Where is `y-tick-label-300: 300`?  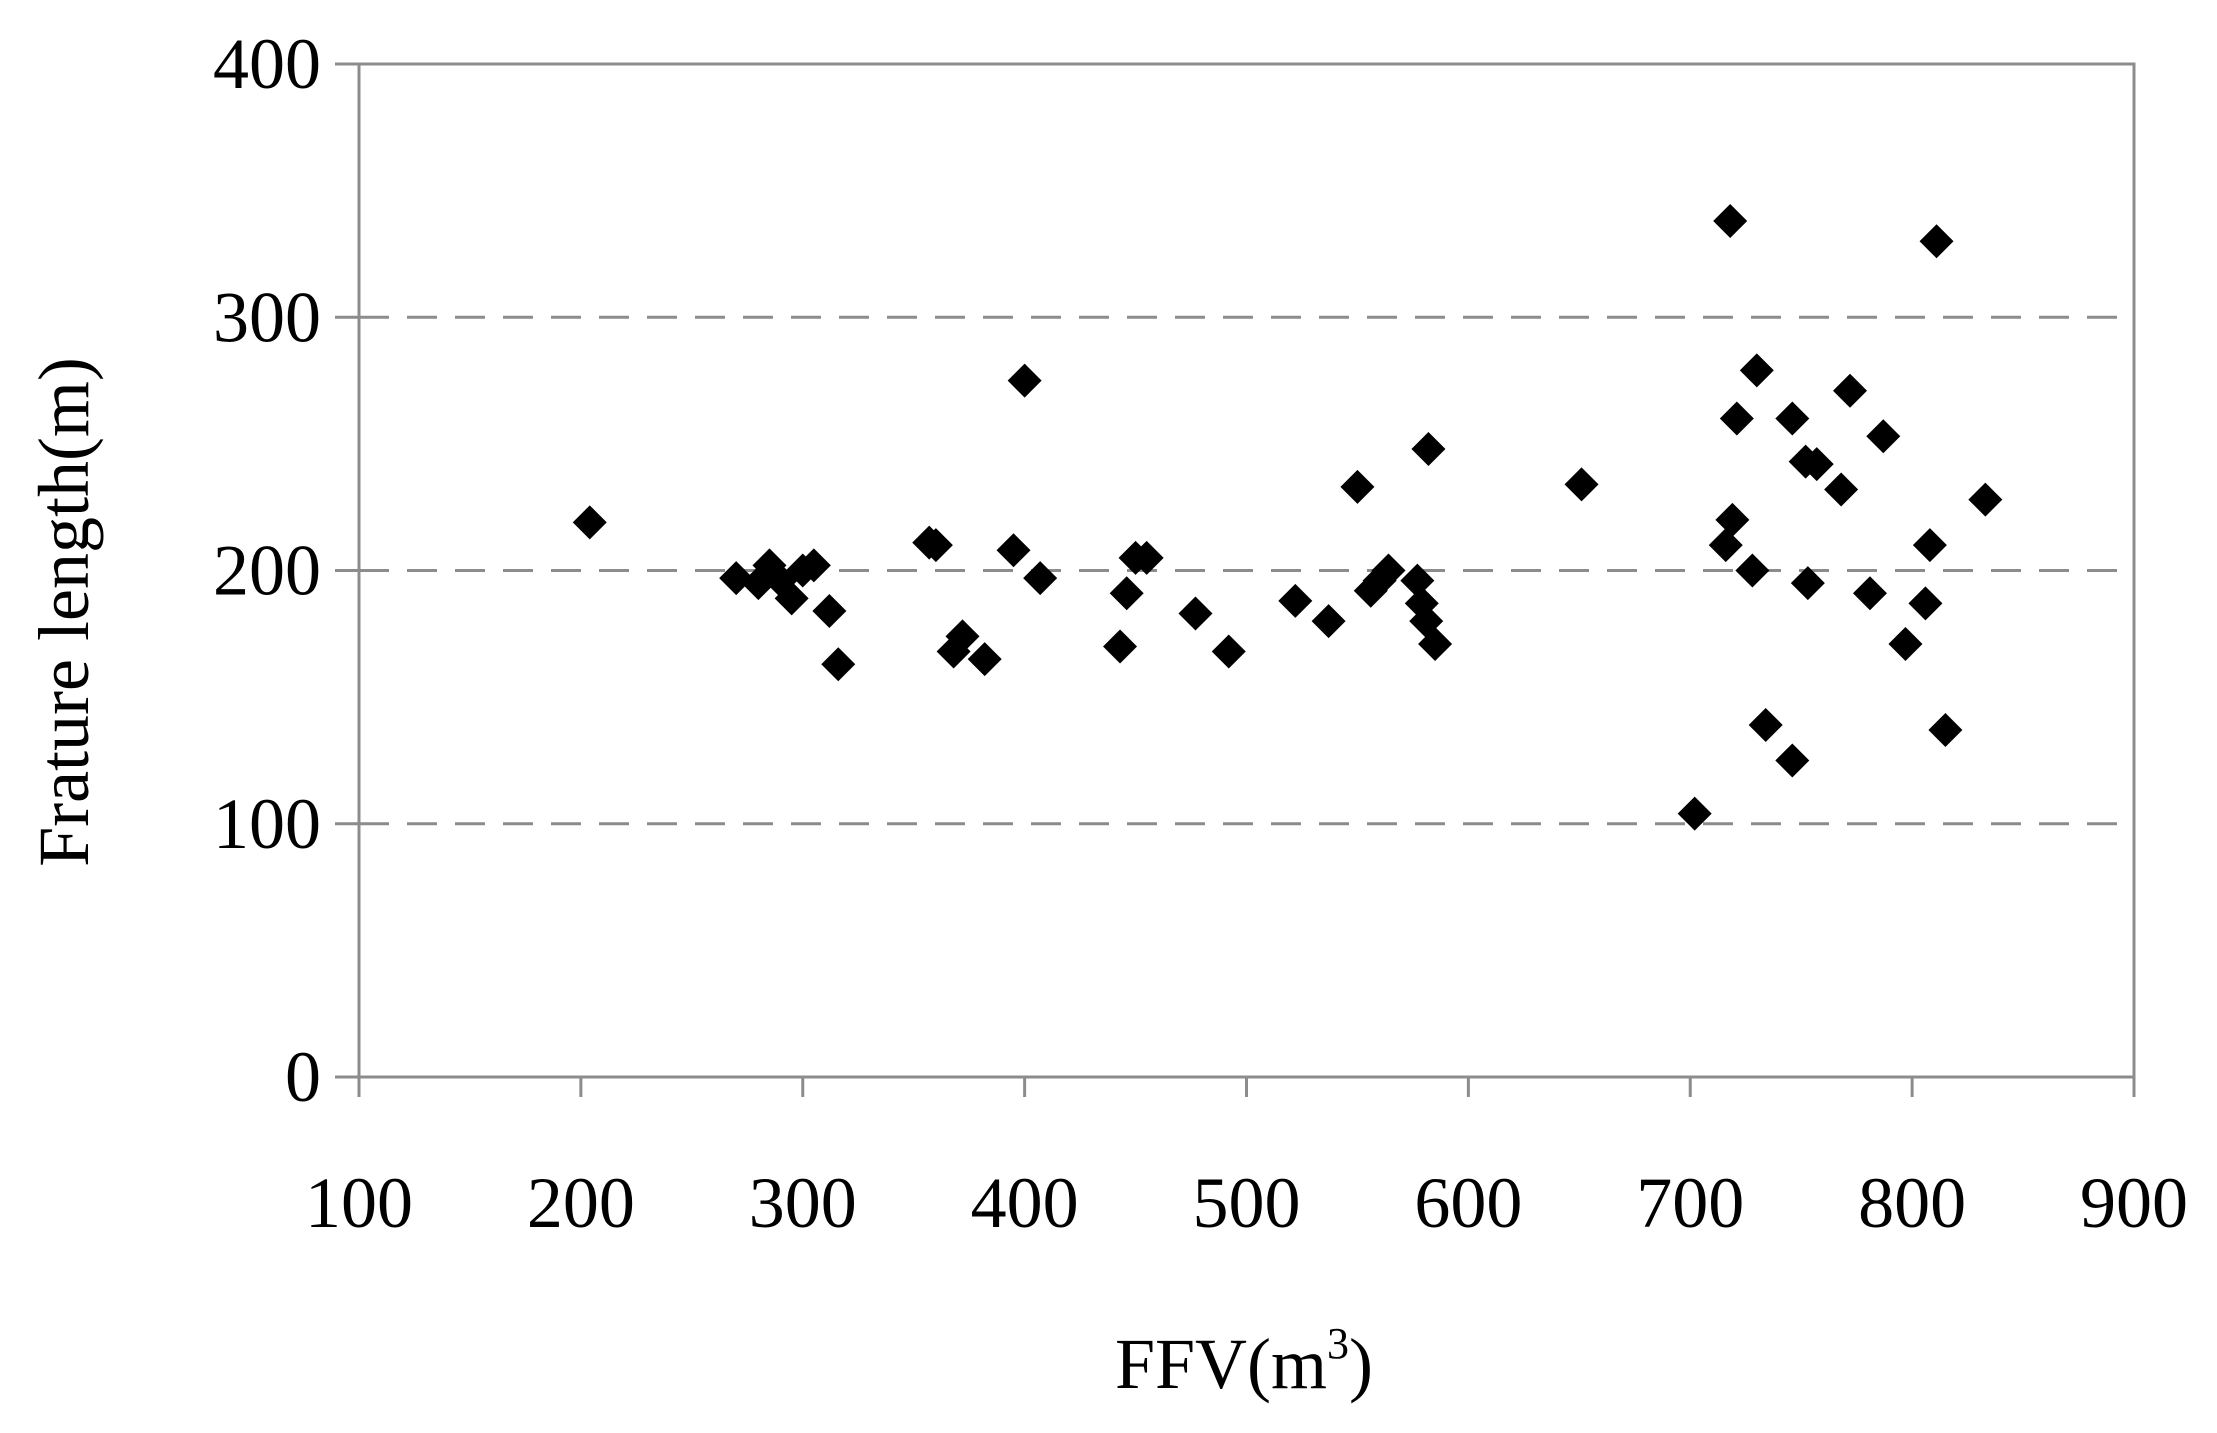
y-tick-label-300: 300 is located at coordinates (267, 317).